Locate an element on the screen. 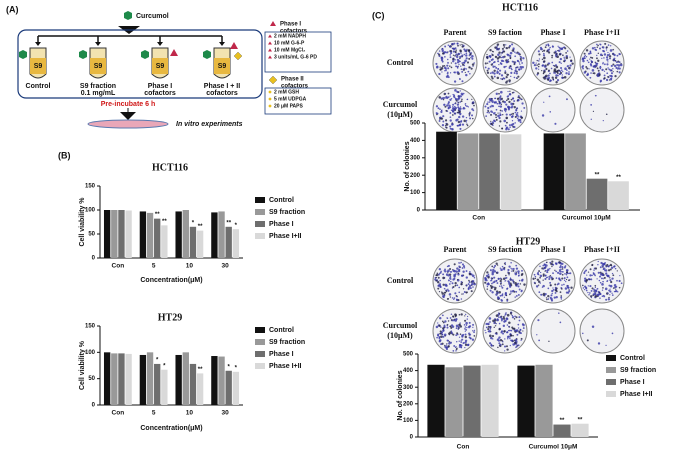  y-tick-label: 400 is located at coordinates (408, 371).